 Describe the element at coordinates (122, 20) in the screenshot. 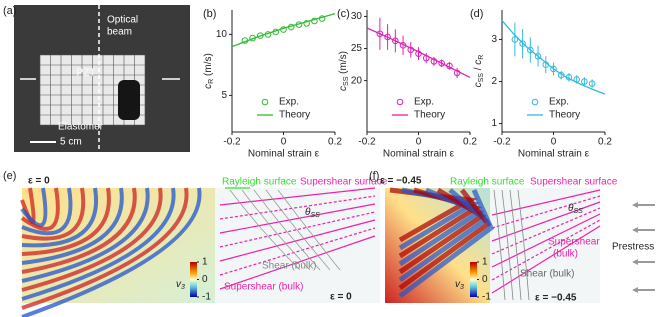

I see `photo-label: Optical` at that location.